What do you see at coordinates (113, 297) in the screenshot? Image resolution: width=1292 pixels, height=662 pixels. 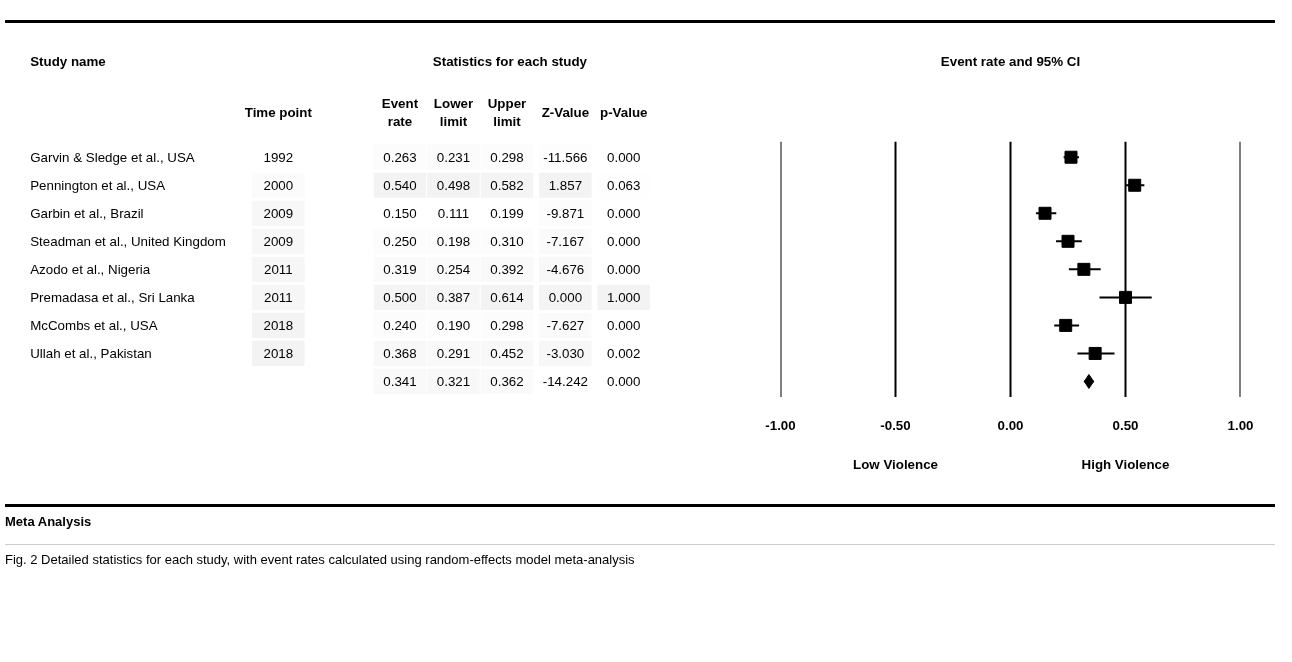 I see `y-tick-label: Premadasa et al., Sri Lanka` at bounding box center [113, 297].